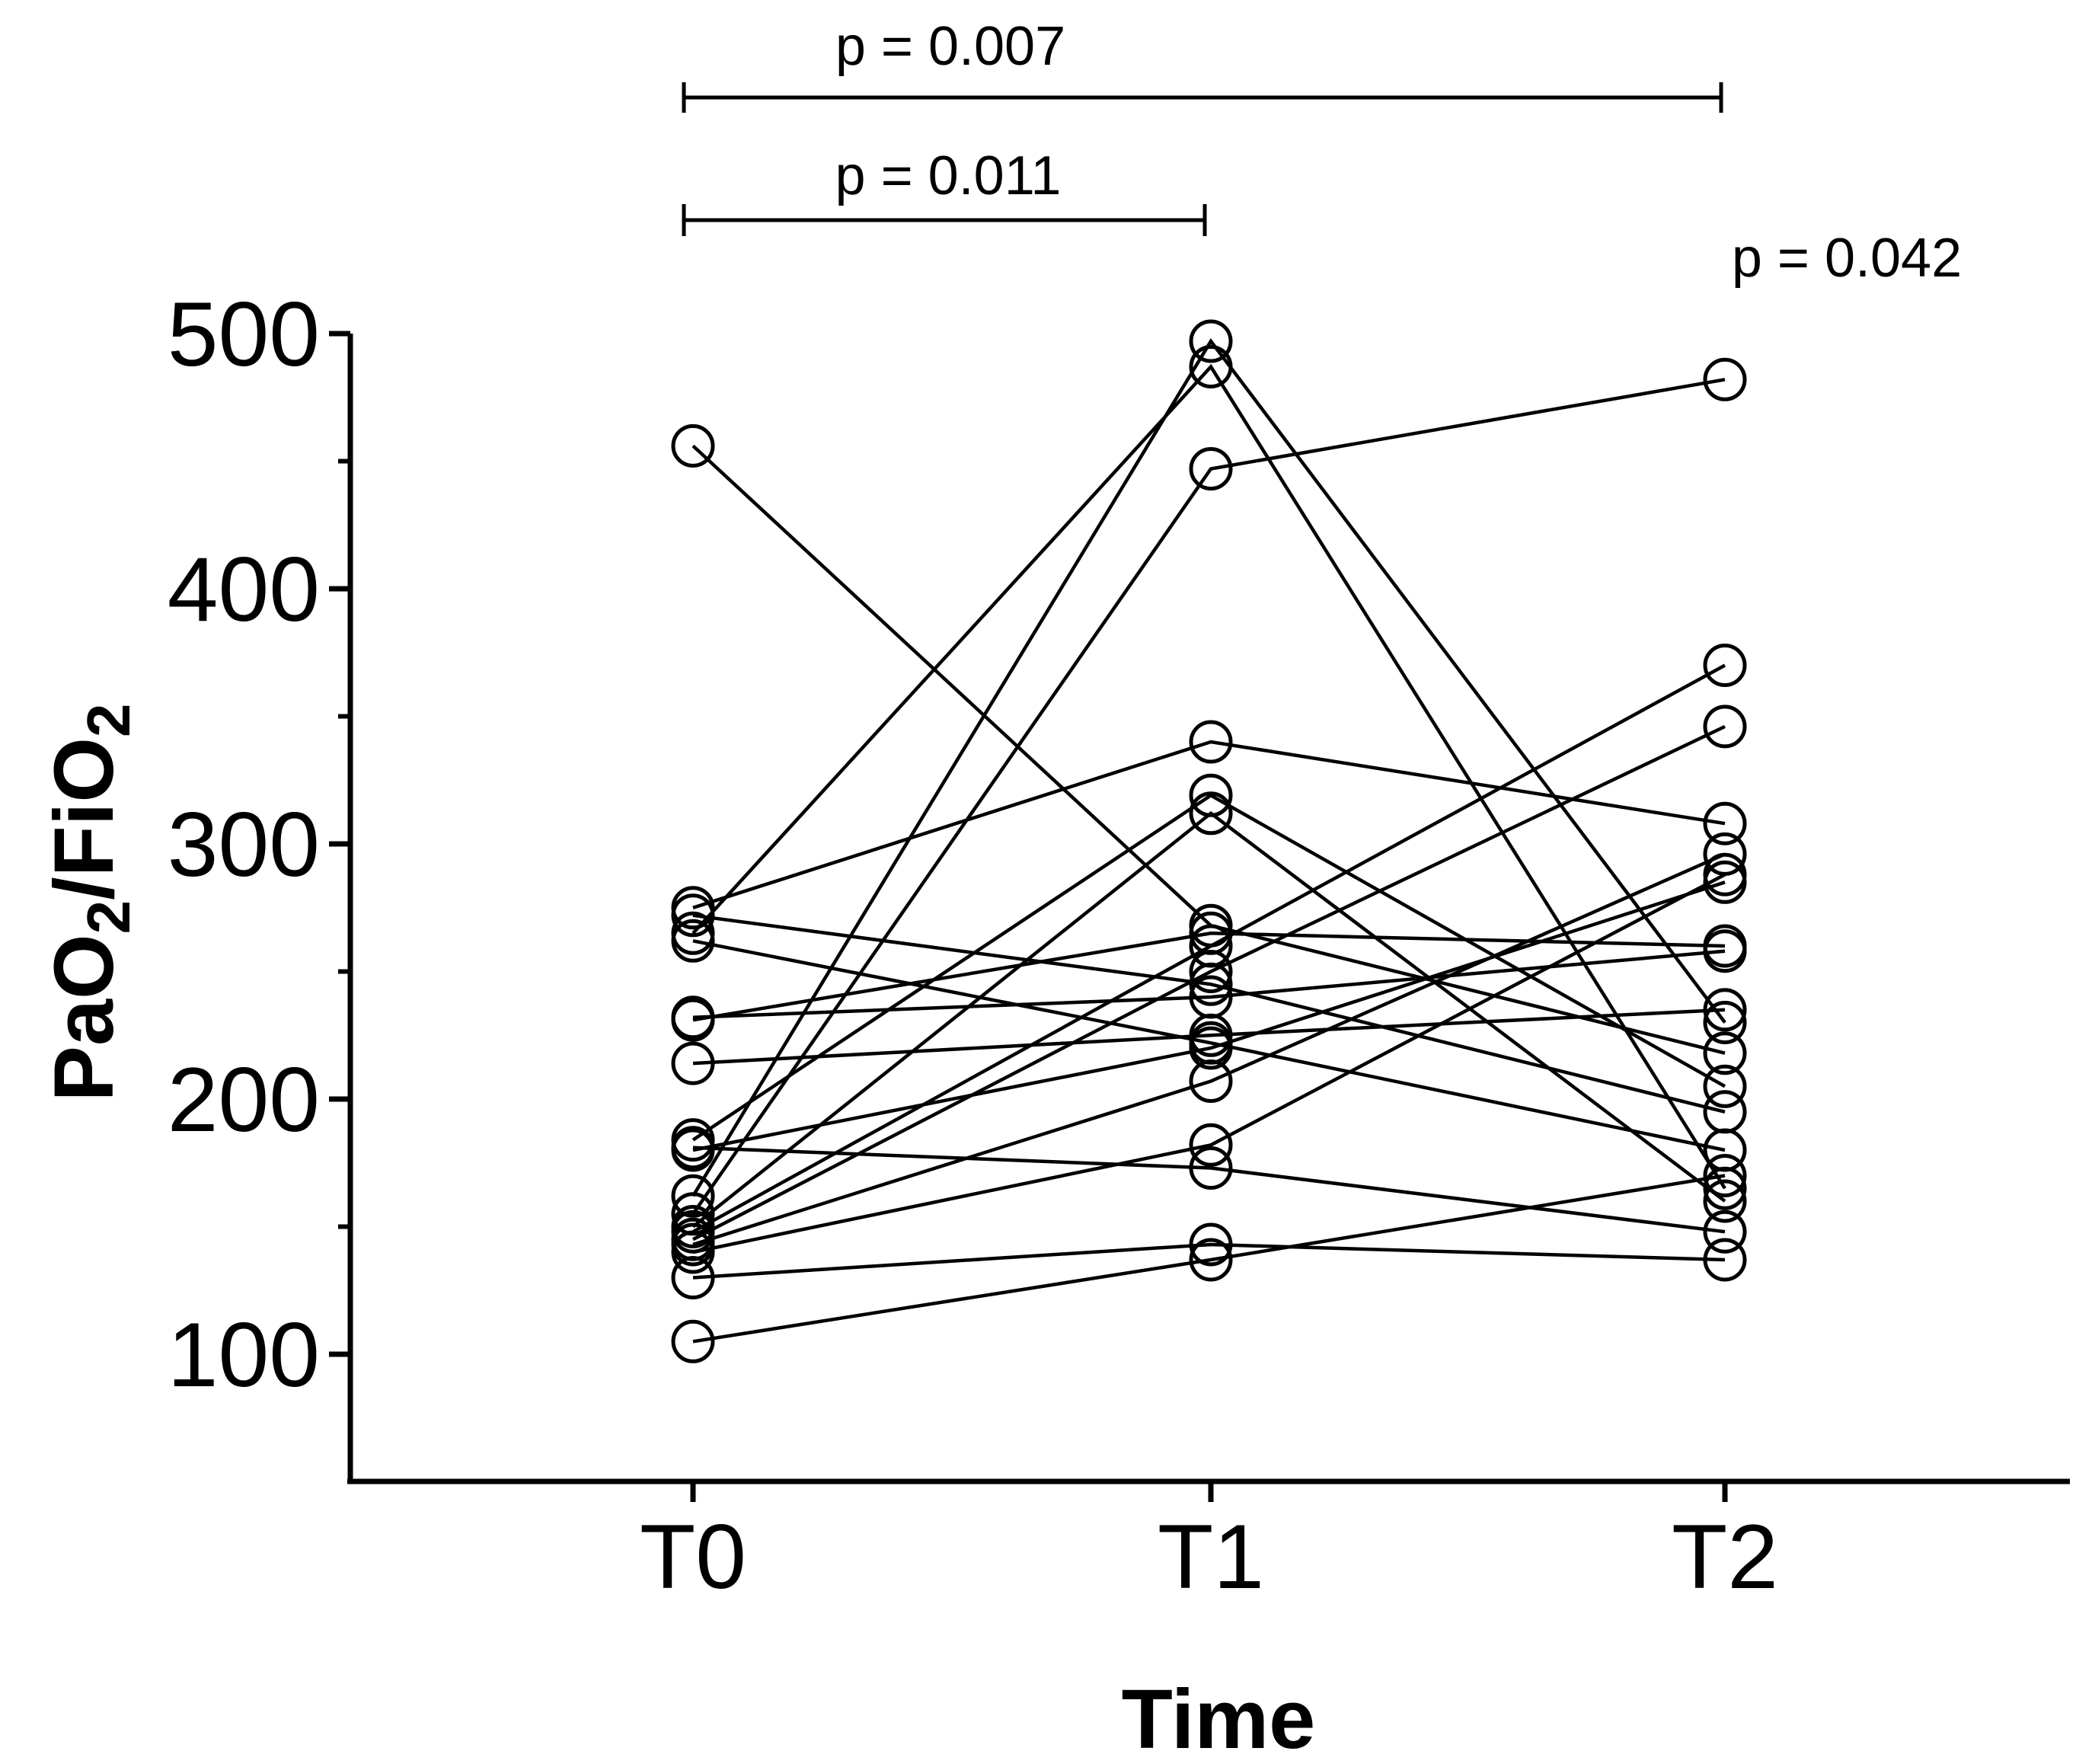  I want to click on point-patient-7-t0, so click(693, 1020).